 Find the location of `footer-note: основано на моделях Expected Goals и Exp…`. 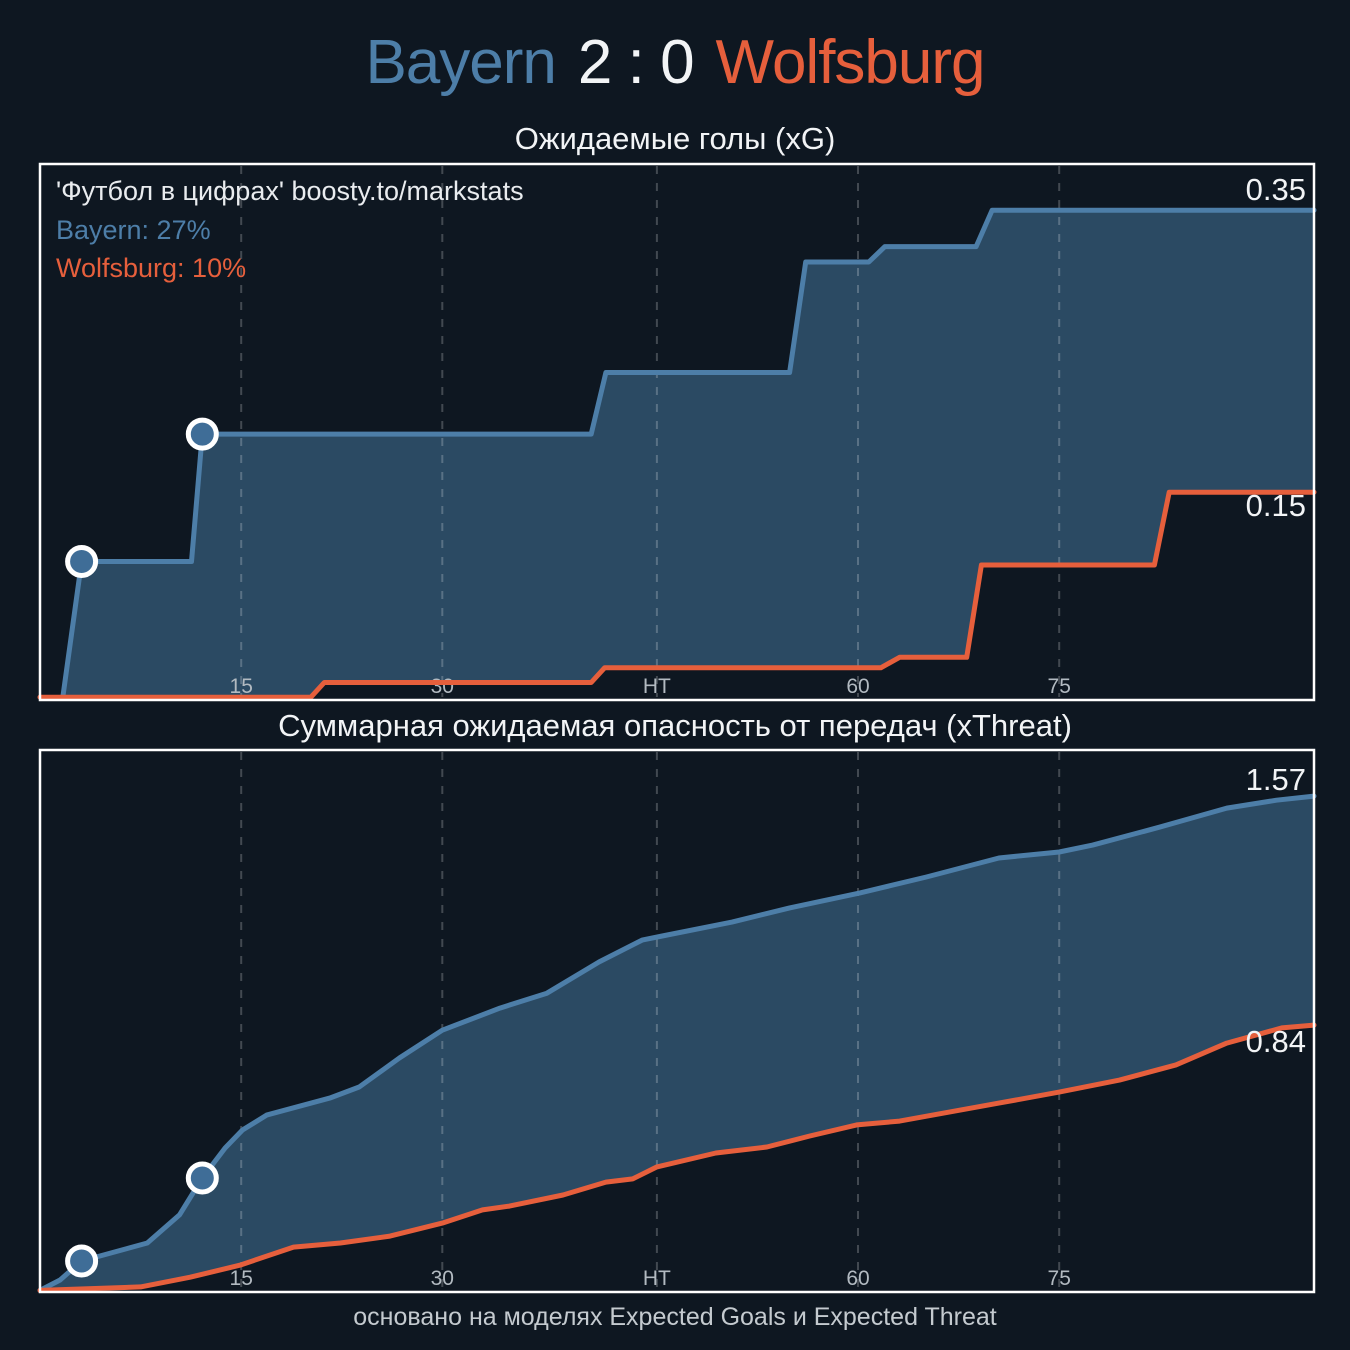

footer-note: основано на моделях Expected Goals и Exp… is located at coordinates (675, 1317).